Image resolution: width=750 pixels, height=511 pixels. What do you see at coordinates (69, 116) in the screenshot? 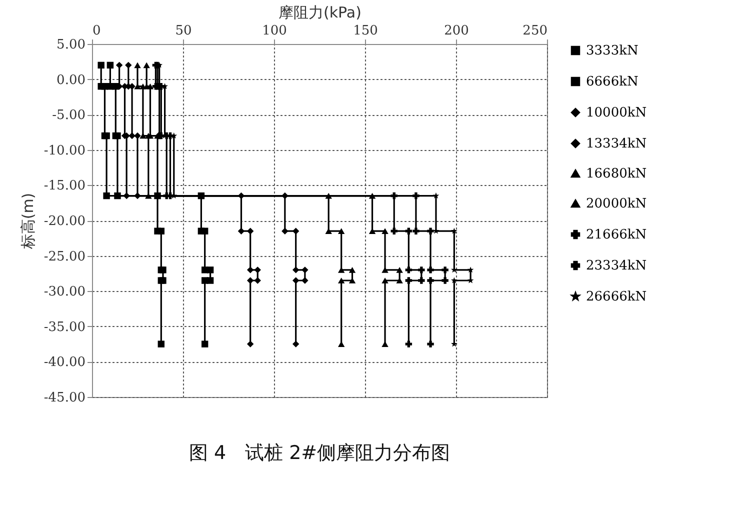
I see `y-tick-label: -5.00` at bounding box center [69, 116].